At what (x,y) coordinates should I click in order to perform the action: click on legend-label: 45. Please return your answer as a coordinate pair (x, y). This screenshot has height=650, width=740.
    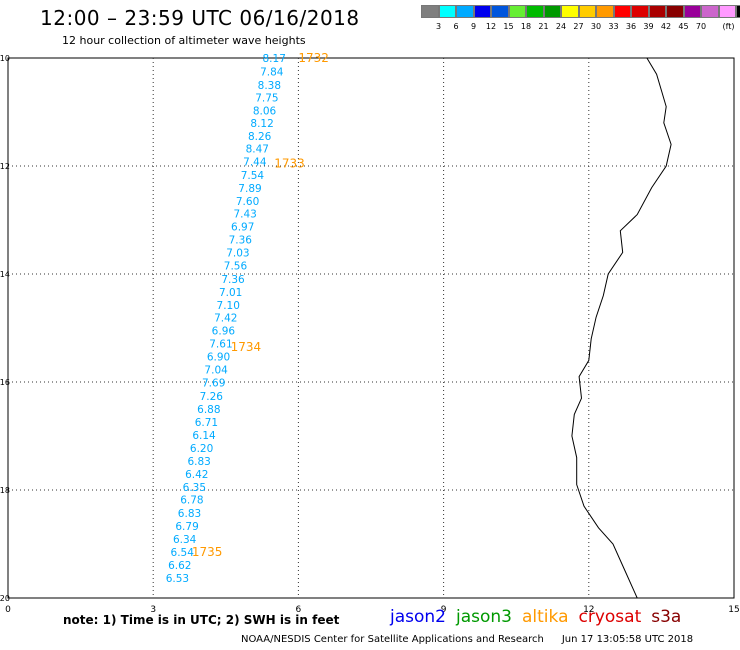
    Looking at the image, I should click on (683, 26).